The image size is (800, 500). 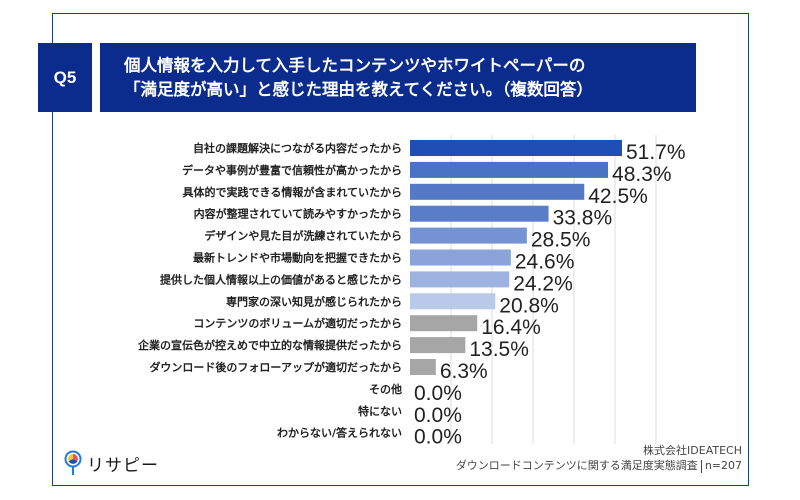 What do you see at coordinates (723, 465) in the screenshot?
I see `sample-size: n=207` at bounding box center [723, 465].